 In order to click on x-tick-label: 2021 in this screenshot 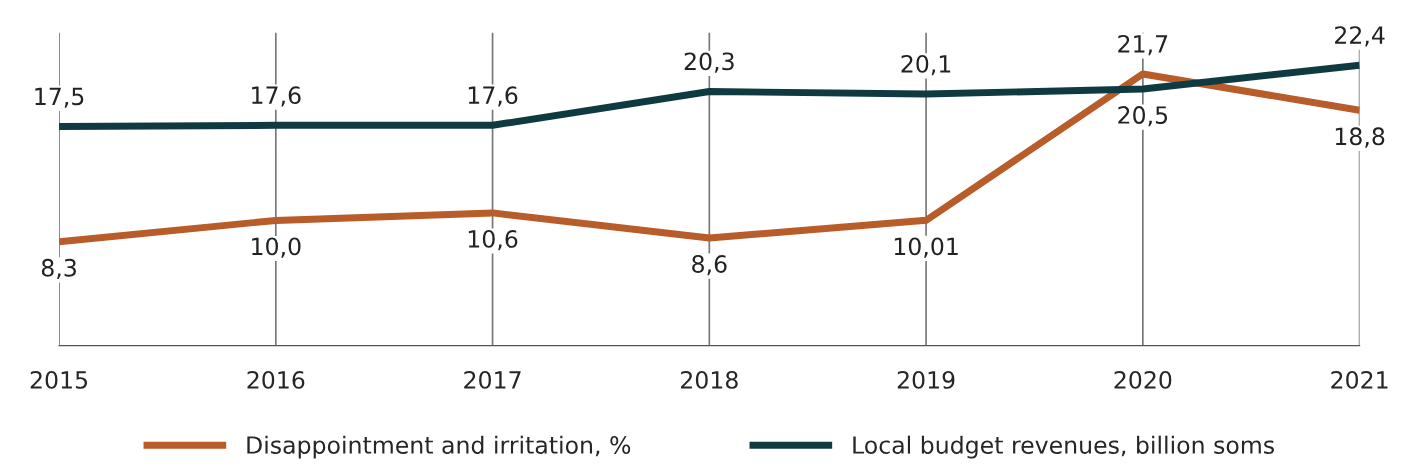, I will do `click(1359, 380)`.